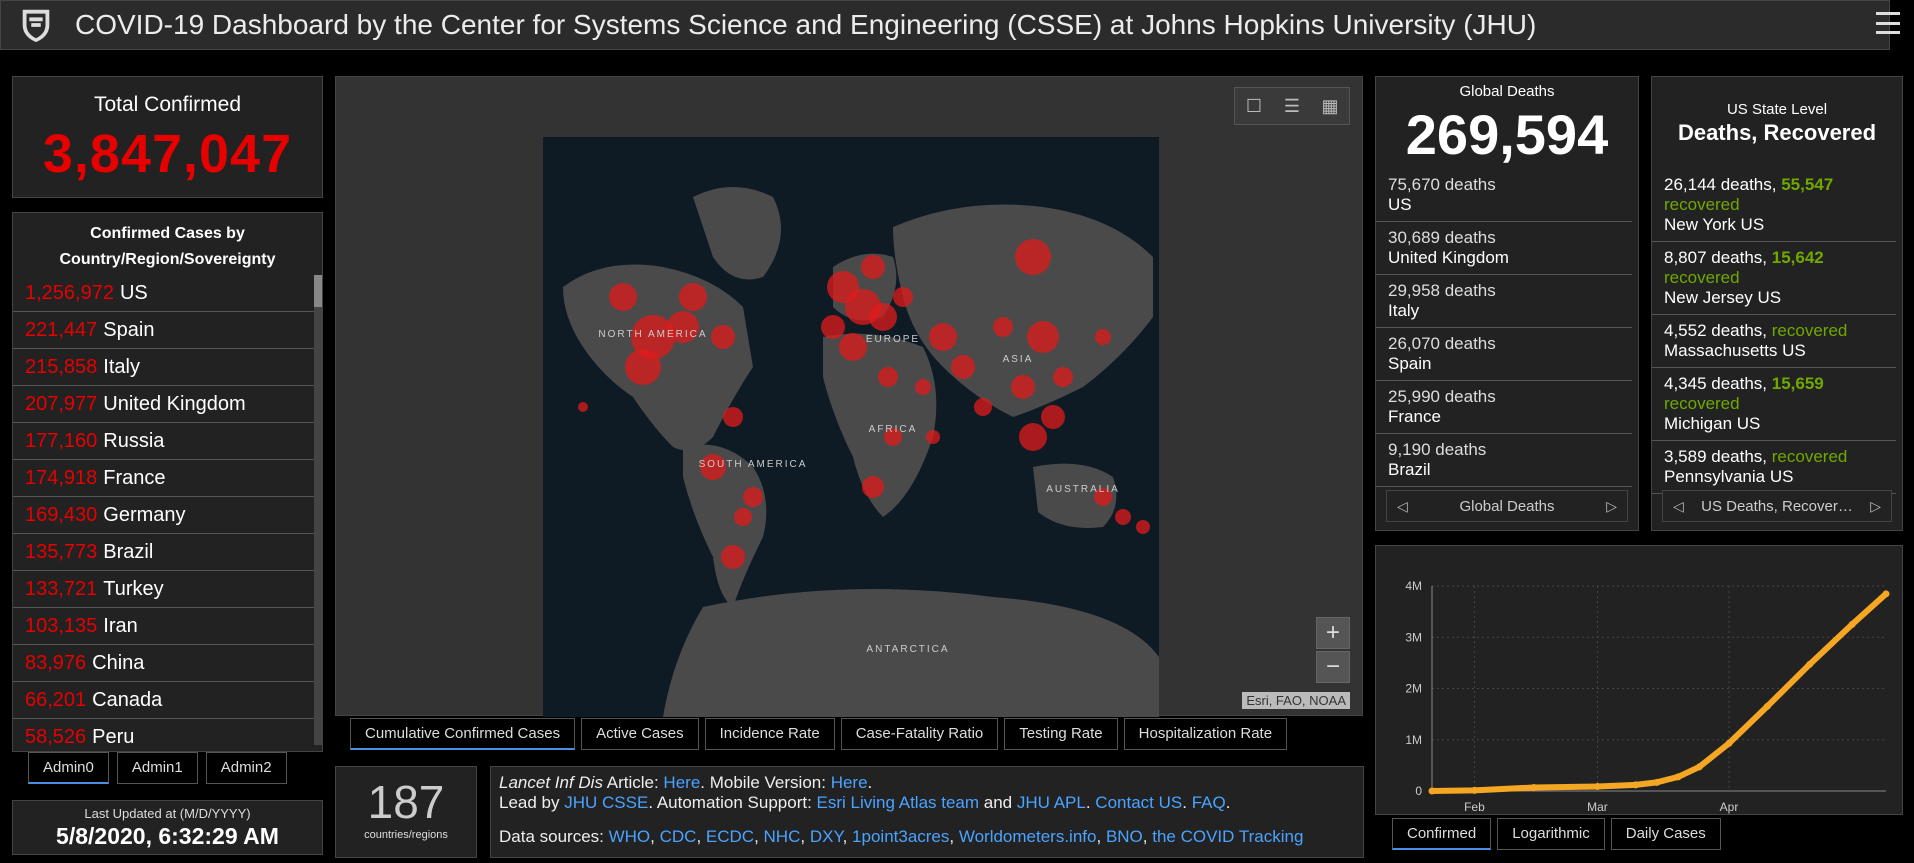 The image size is (1914, 863). I want to click on country-list-scroll-thumb, so click(318, 291).